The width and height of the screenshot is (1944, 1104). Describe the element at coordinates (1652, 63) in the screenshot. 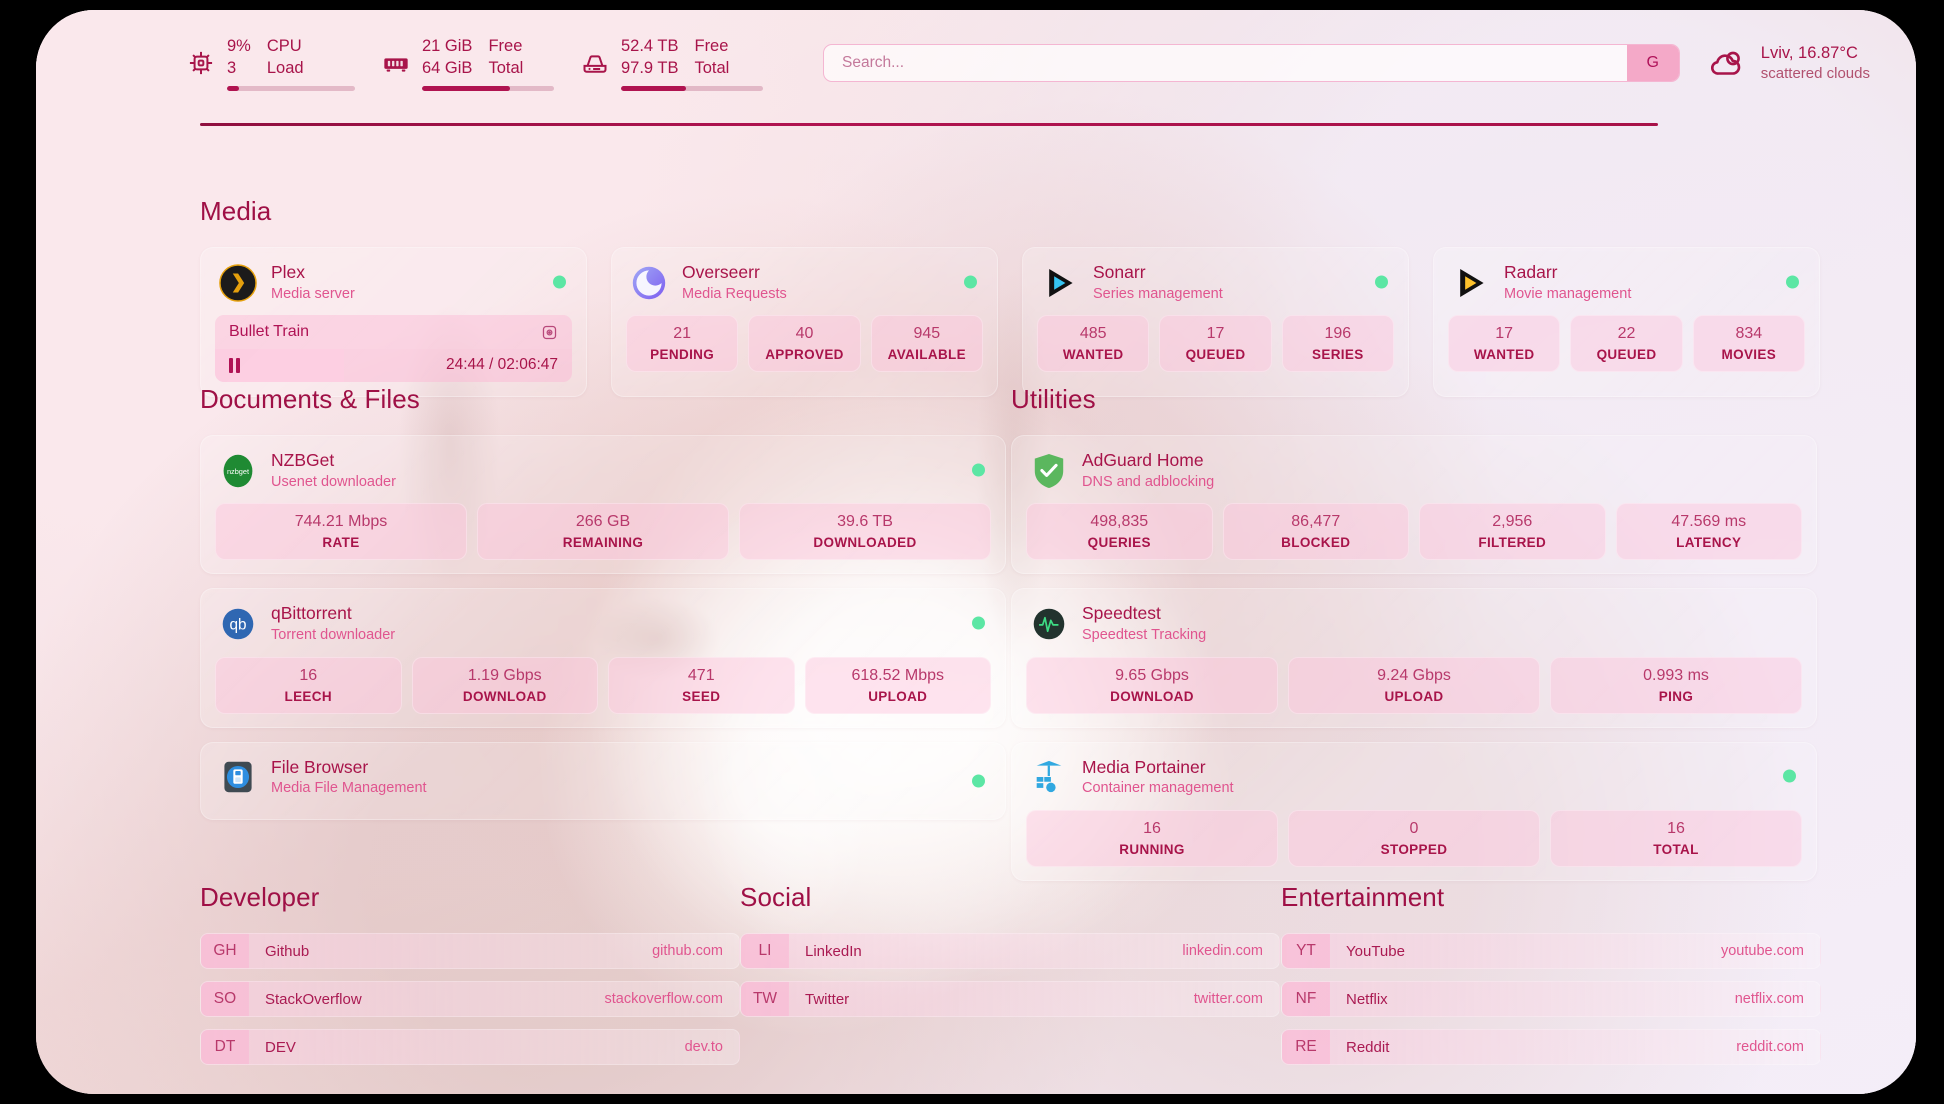

I see `google-search-button: G` at that location.